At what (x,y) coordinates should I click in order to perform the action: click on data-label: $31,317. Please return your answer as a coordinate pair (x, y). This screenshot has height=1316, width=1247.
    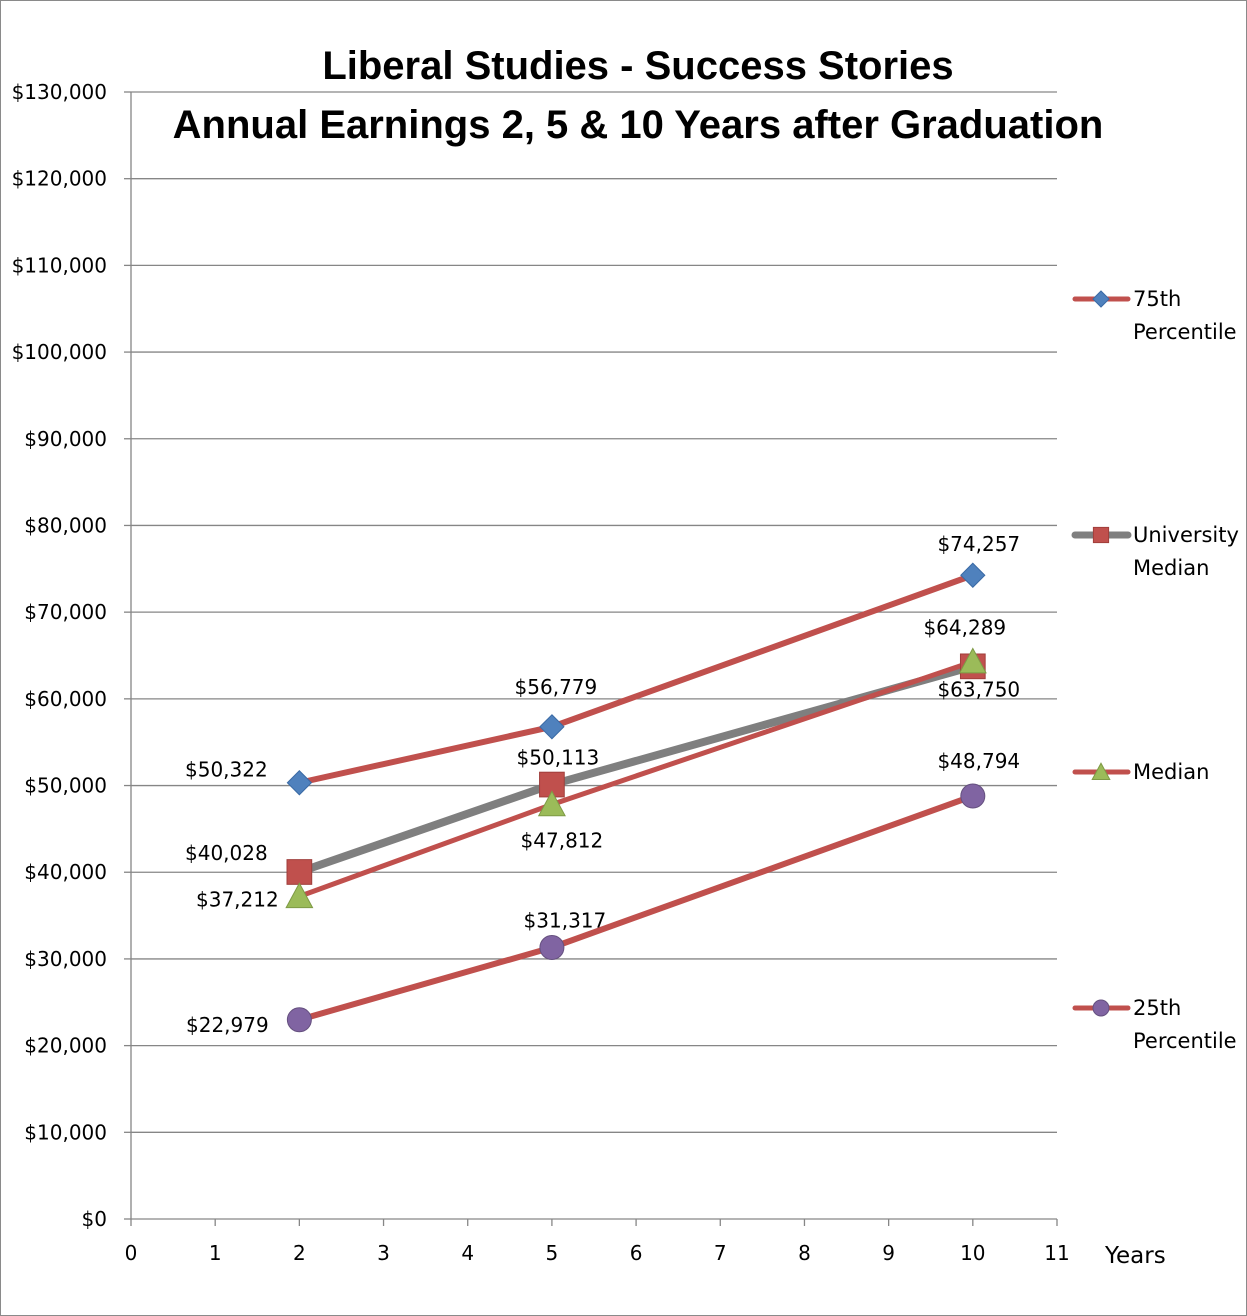
    Looking at the image, I should click on (565, 921).